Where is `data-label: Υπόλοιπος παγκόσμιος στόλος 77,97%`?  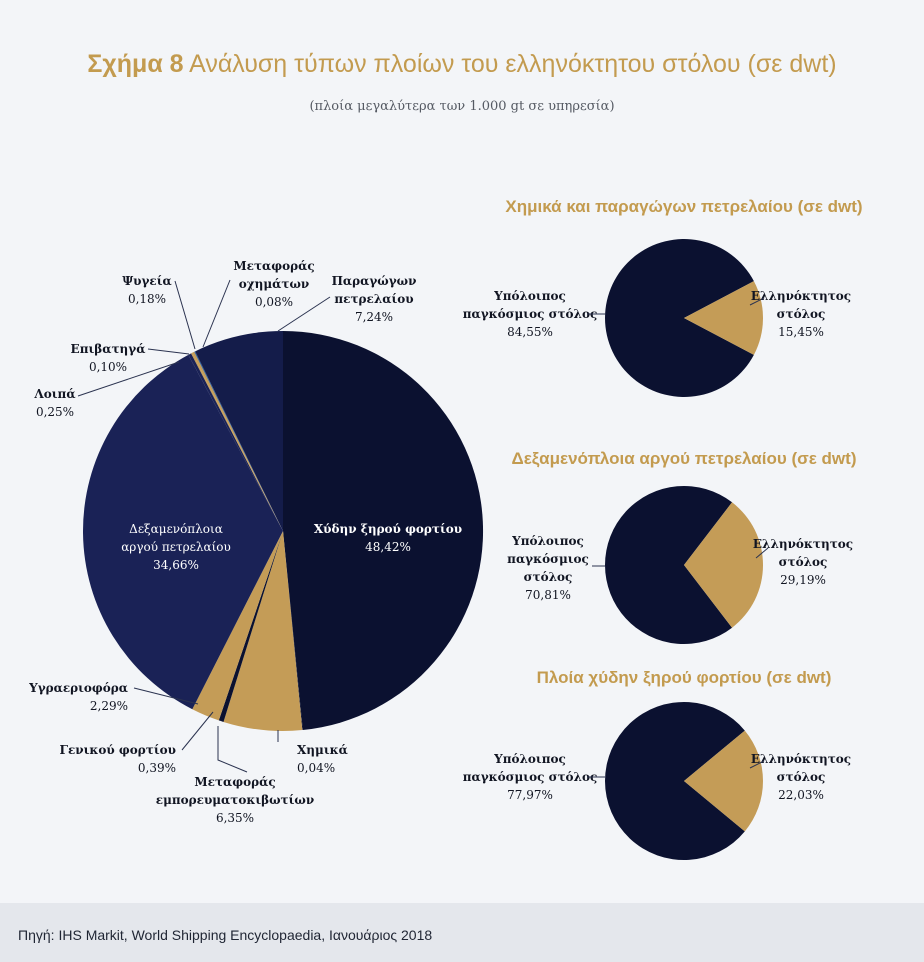 data-label: Υπόλοιπος παγκόσμιος στόλος 77,97% is located at coordinates (530, 777).